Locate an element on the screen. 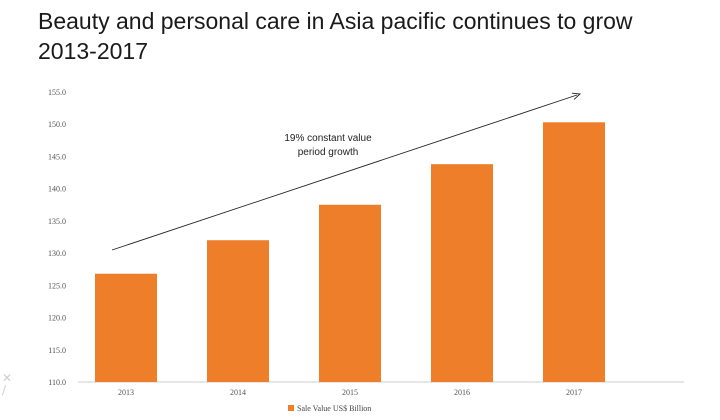  x-tick-label: 2013 is located at coordinates (126, 392).